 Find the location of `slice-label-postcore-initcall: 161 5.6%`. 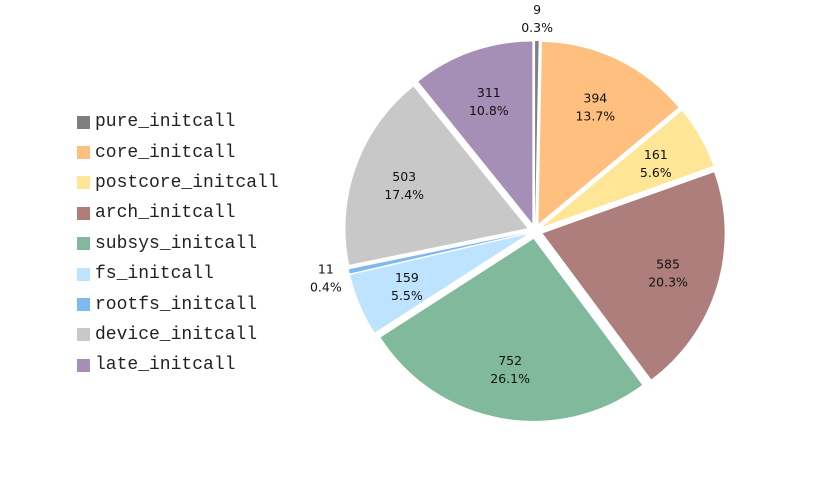

slice-label-postcore-initcall: 161 5.6% is located at coordinates (656, 163).